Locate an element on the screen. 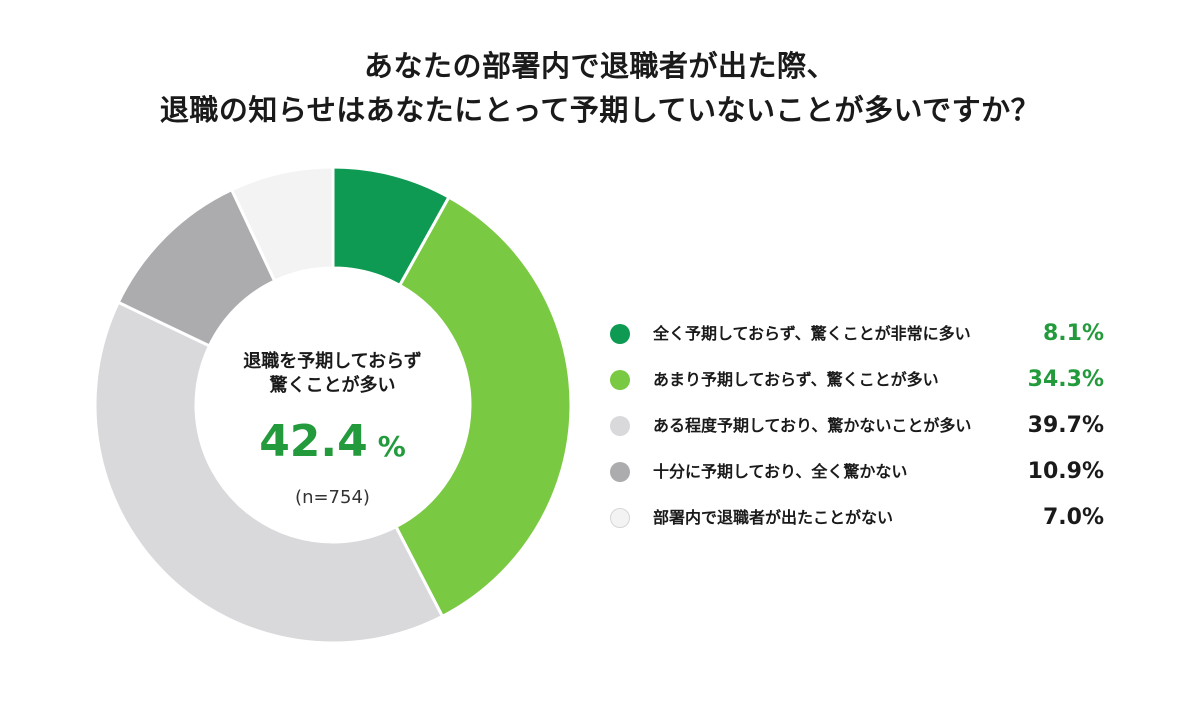 The width and height of the screenshot is (1200, 716). legend-item: 部署内で退職者が出たことがない 7.0% is located at coordinates (860, 525).